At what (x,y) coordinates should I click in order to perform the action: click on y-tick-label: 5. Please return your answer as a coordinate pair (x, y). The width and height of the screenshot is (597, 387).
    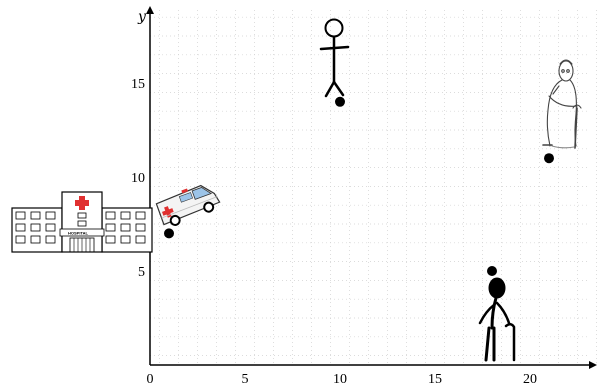
    Looking at the image, I should click on (141, 272).